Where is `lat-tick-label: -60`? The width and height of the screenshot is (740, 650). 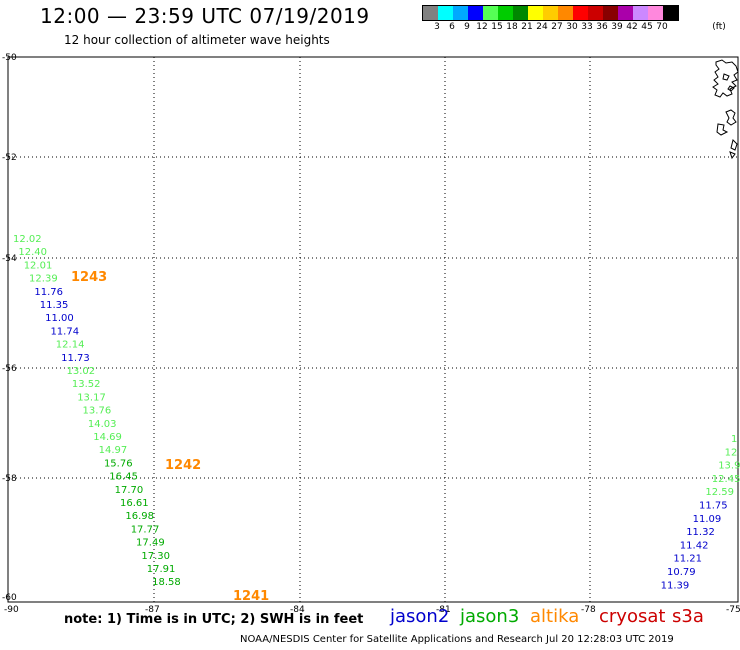 lat-tick-label: -60 is located at coordinates (9, 598).